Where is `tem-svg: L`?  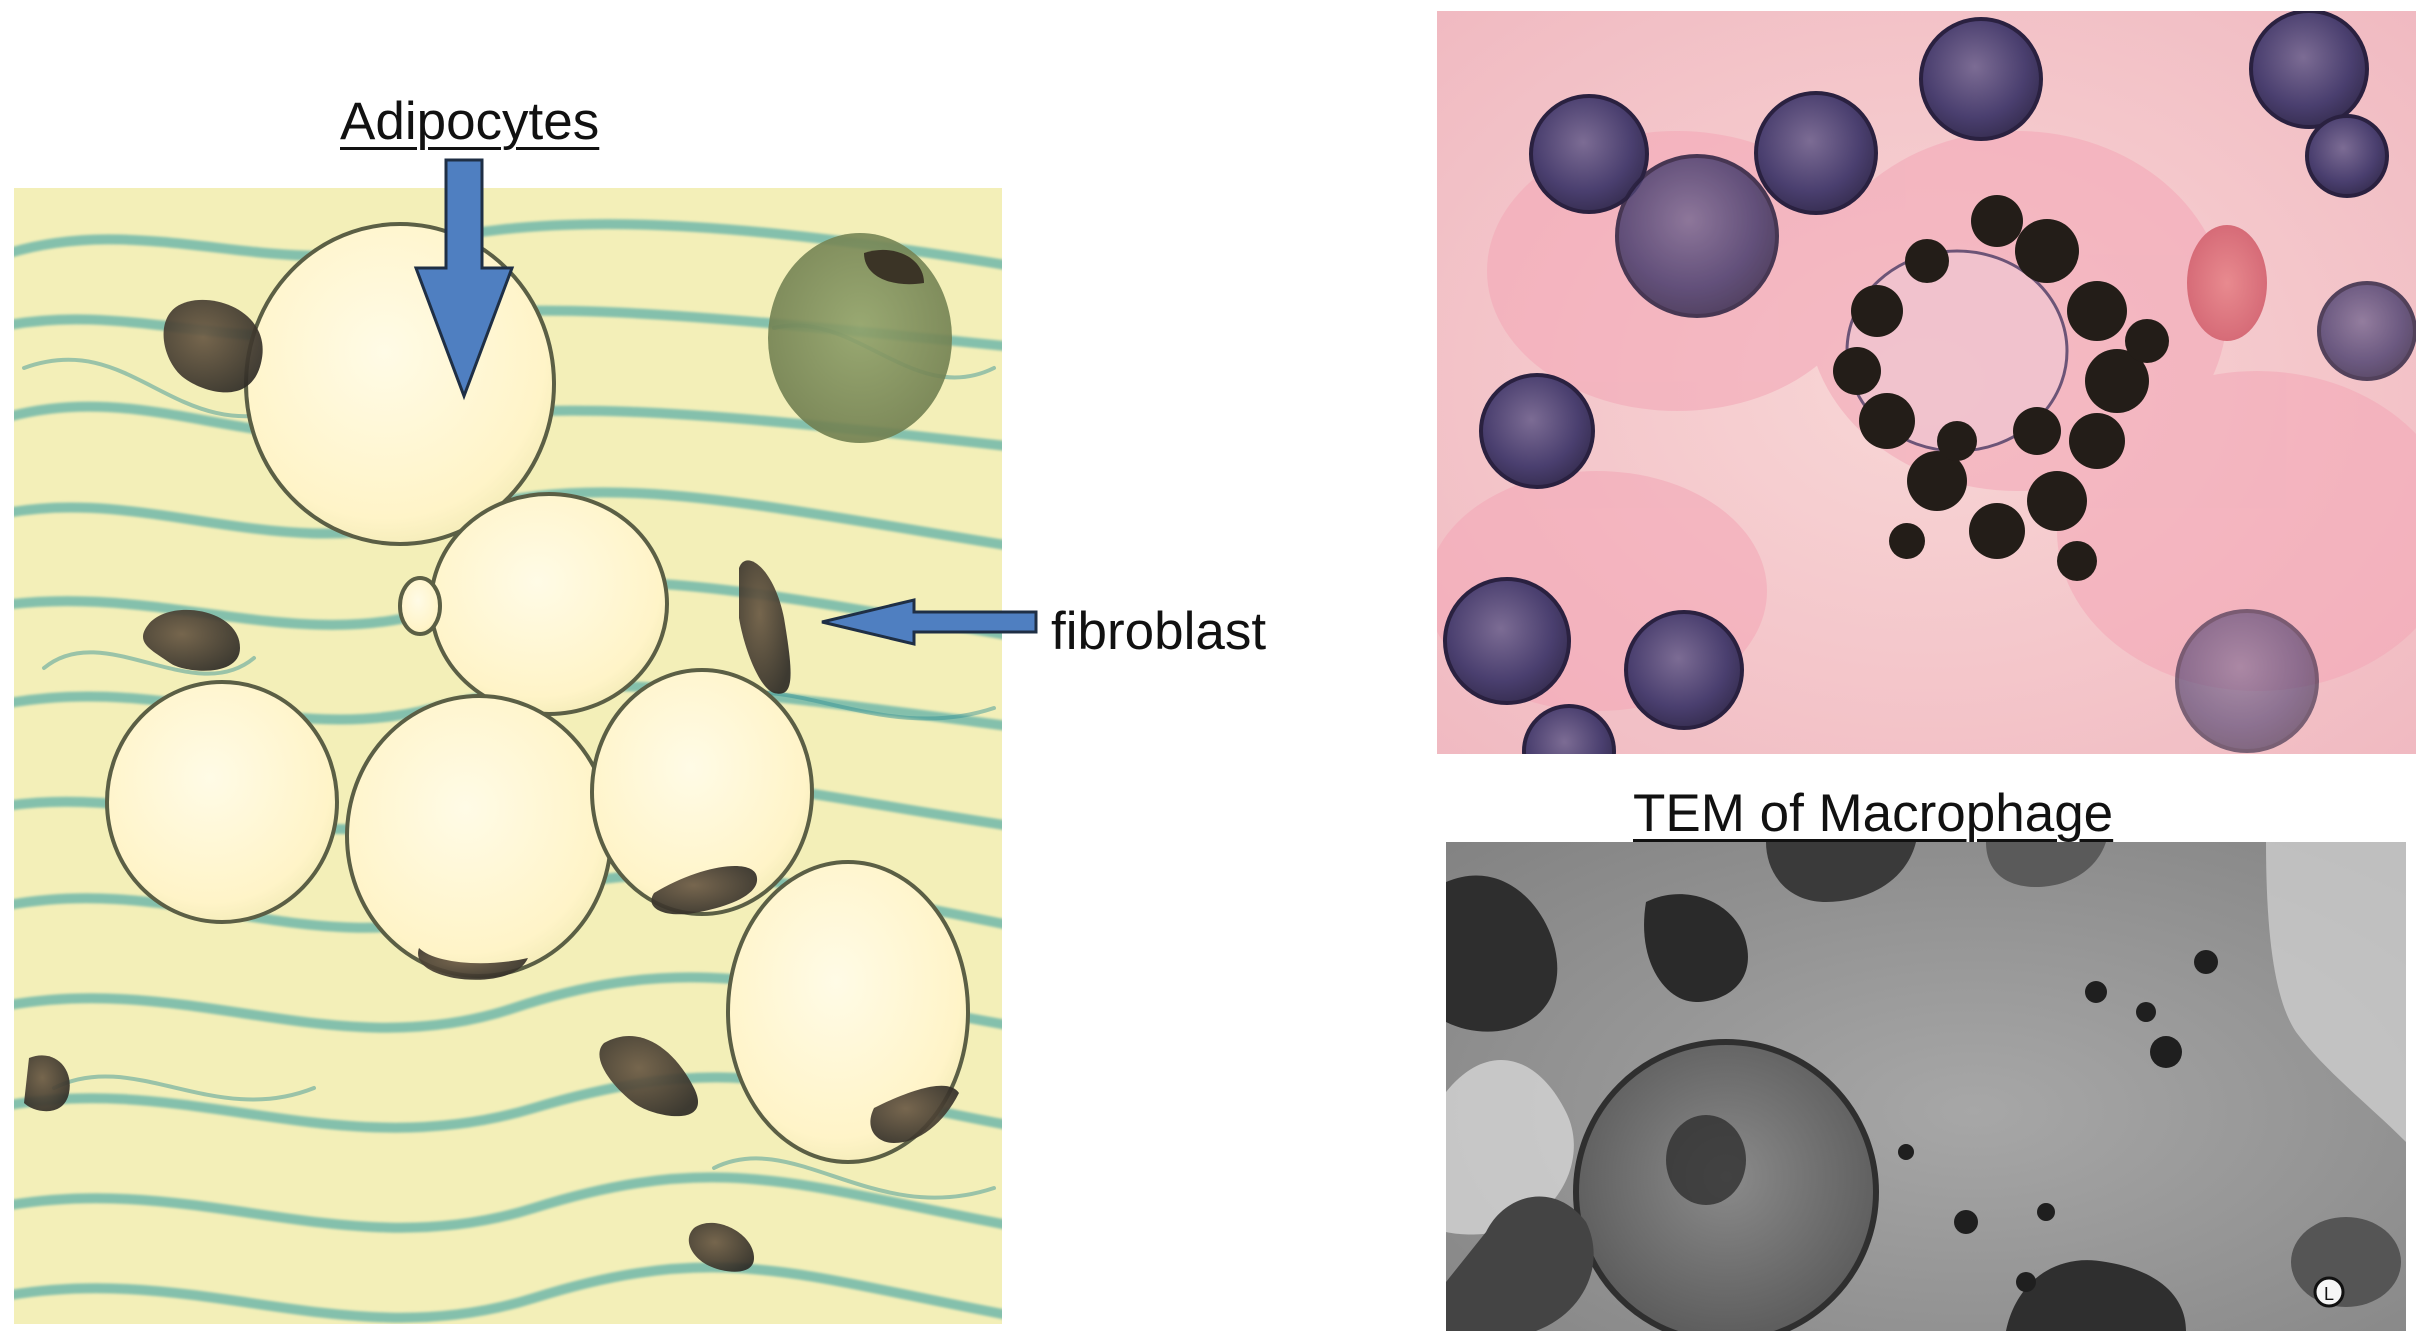
tem-svg: L is located at coordinates (1926, 1086).